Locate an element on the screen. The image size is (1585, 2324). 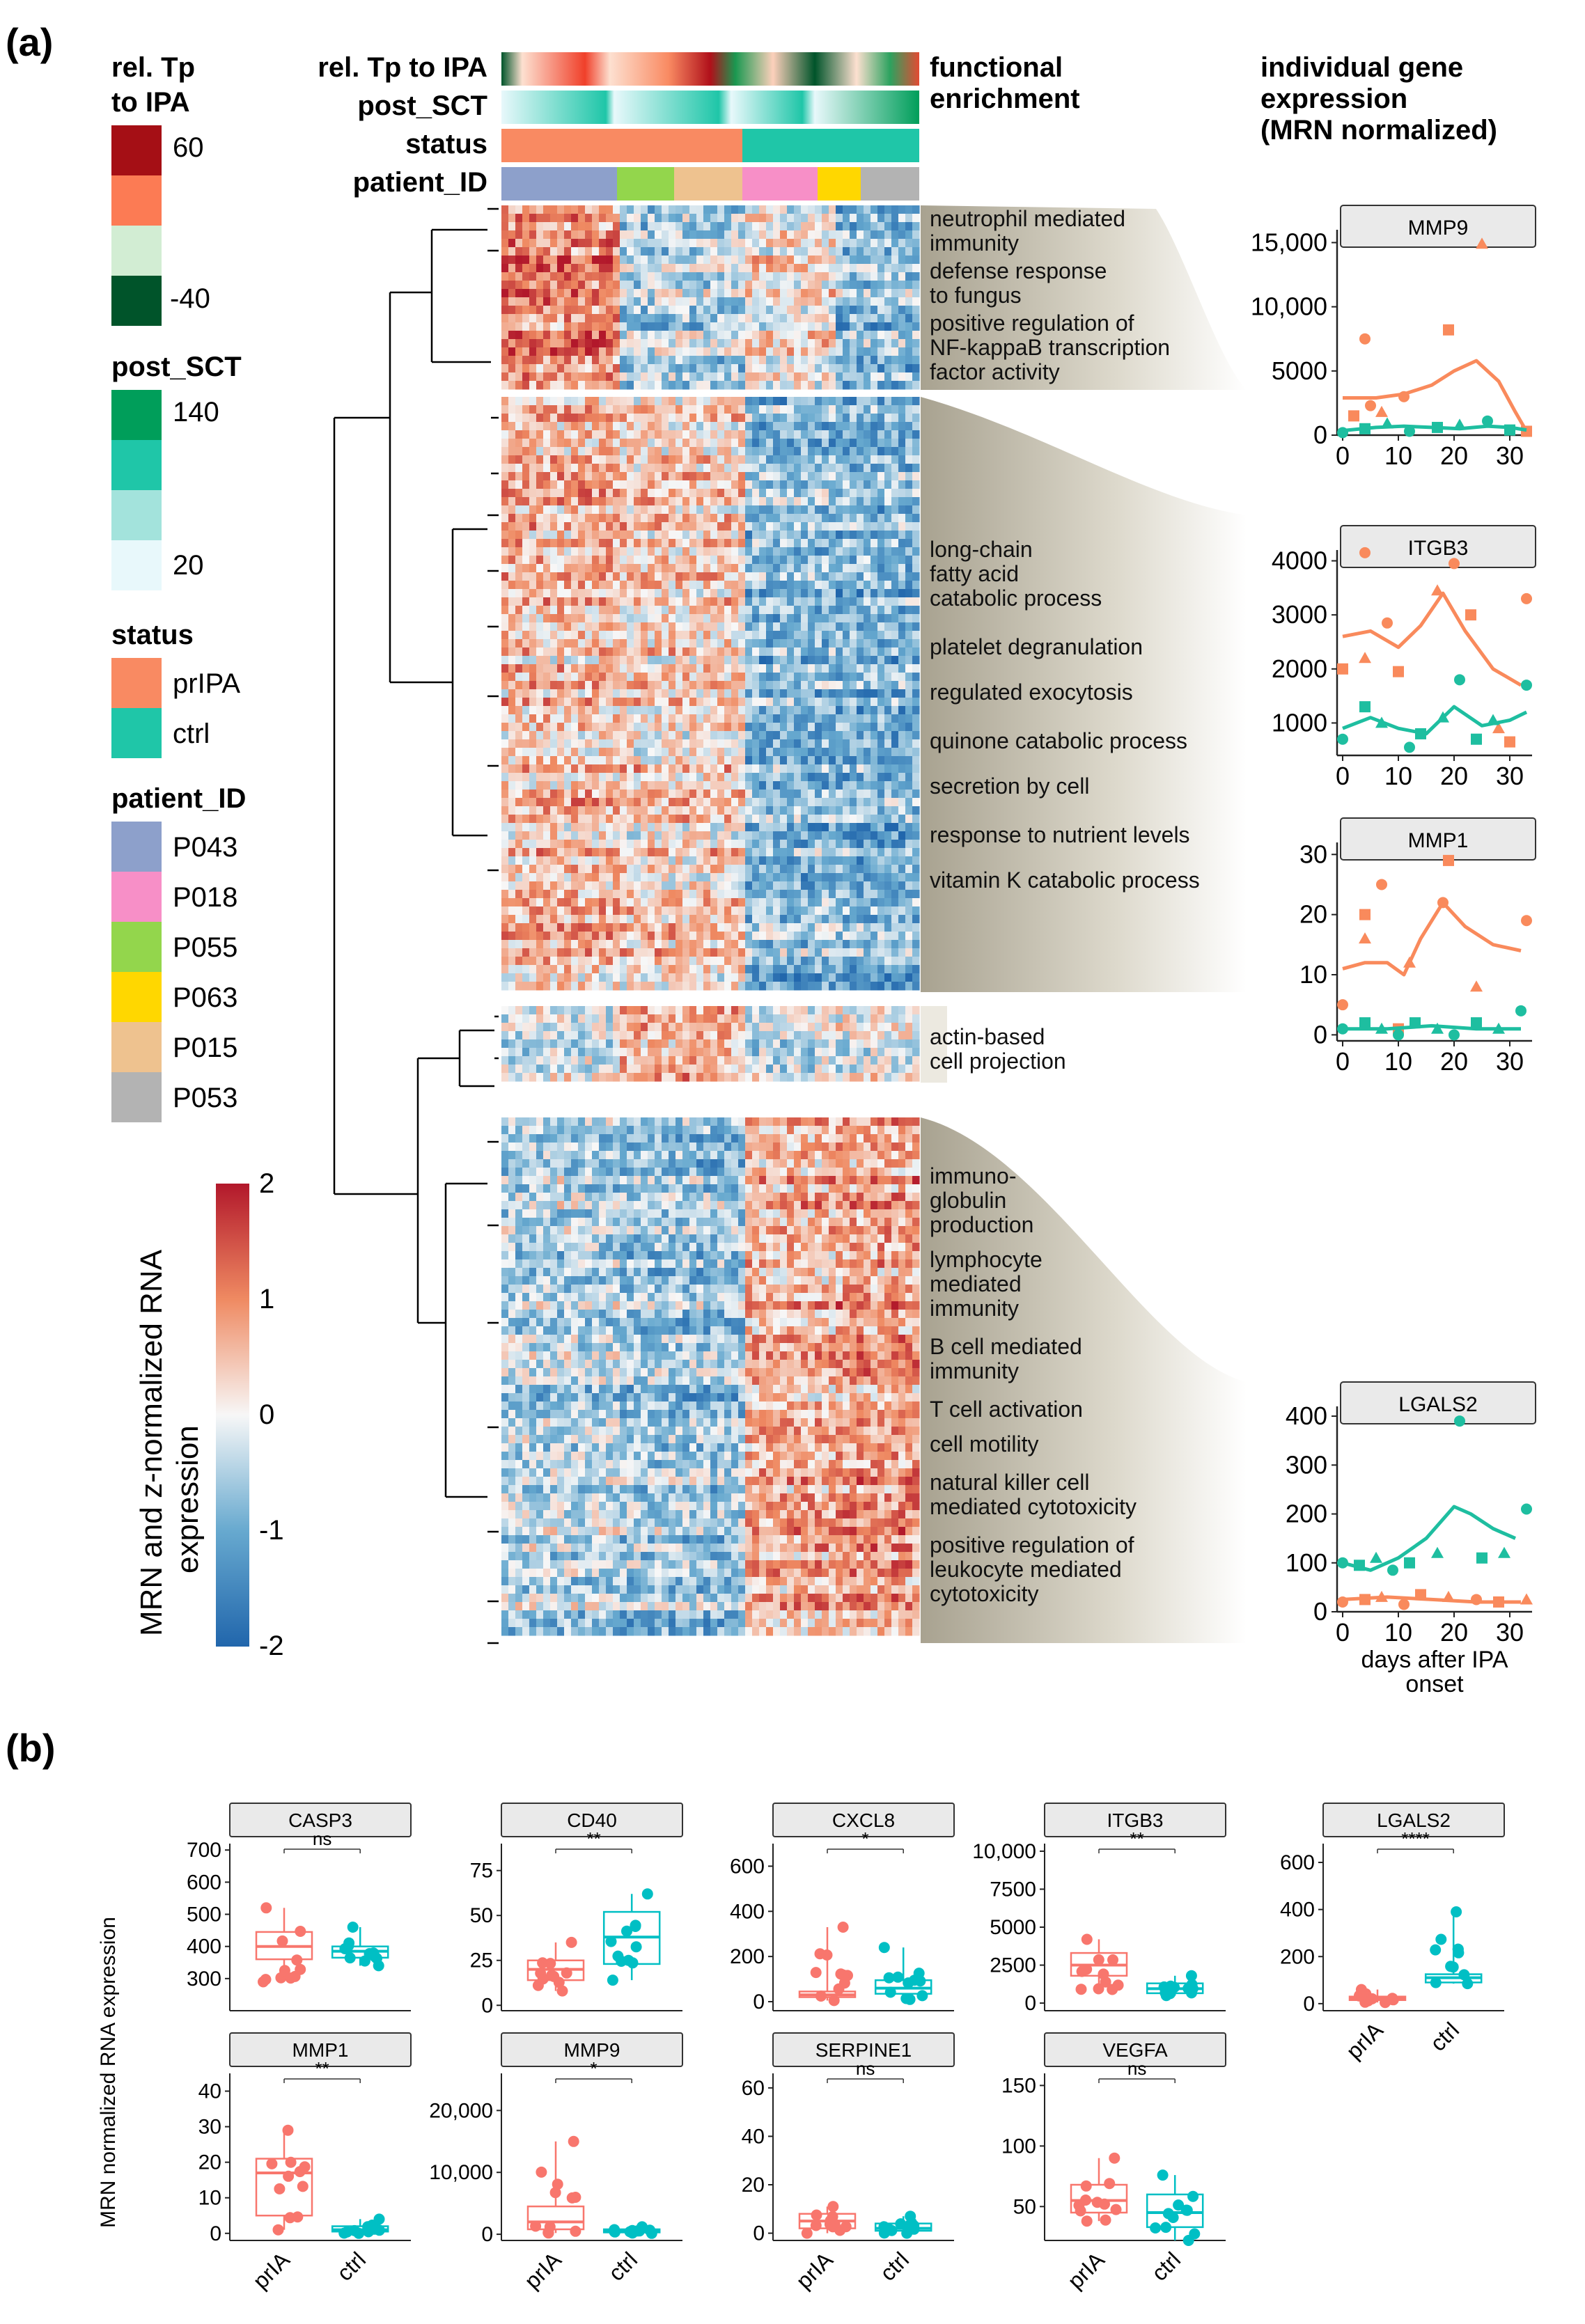
legend-patient-label-P015: P015 is located at coordinates (205, 1048).